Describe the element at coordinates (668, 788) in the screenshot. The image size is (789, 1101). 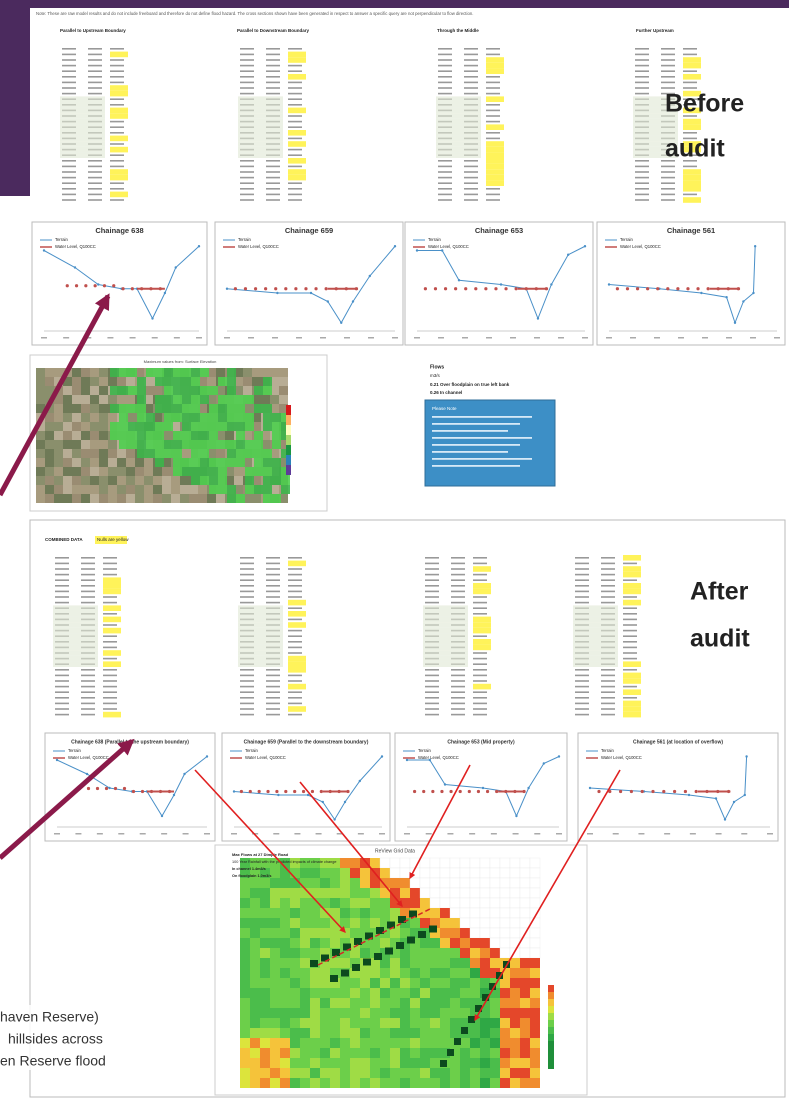
I see `terrain-line` at that location.